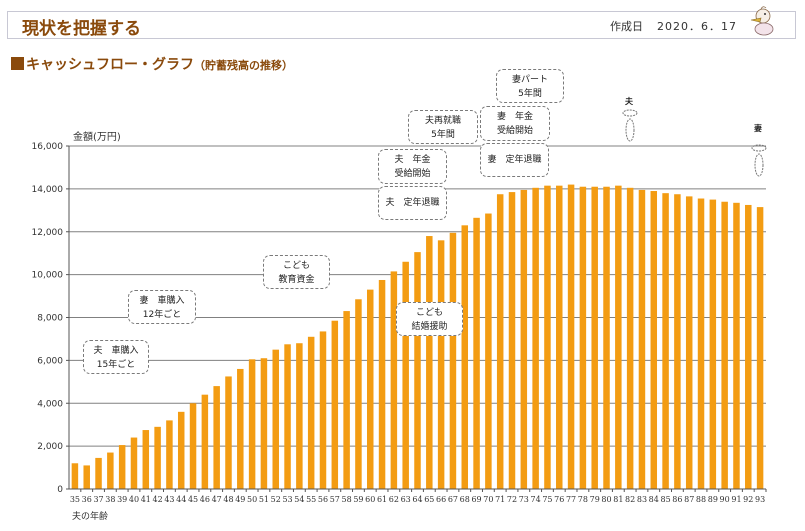 Image resolution: width=805 pixels, height=531 pixels. Describe the element at coordinates (152, 64) in the screenshot. I see `section-title: キャッシュフロー・グラフ（貯蓄残高の推移）` at that location.